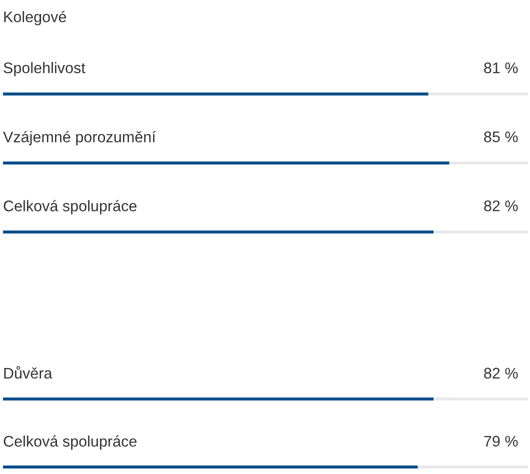 Image resolution: width=530 pixels, height=474 pixels. I want to click on data-label: 79 %, so click(501, 441).